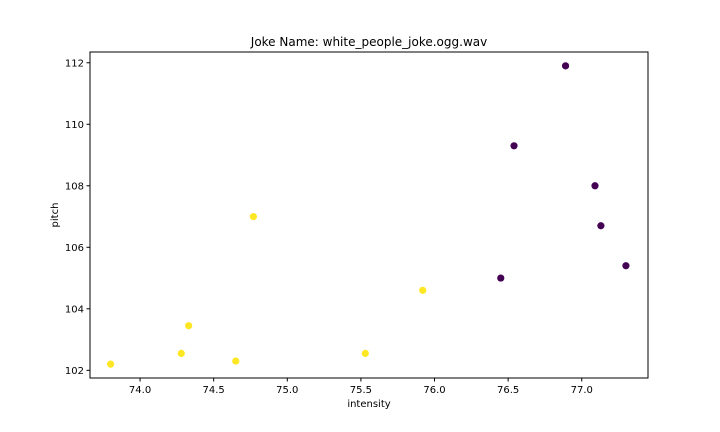 This screenshot has height=432, width=720. What do you see at coordinates (361, 390) in the screenshot?
I see `x-tick-label-3: 75.5` at bounding box center [361, 390].